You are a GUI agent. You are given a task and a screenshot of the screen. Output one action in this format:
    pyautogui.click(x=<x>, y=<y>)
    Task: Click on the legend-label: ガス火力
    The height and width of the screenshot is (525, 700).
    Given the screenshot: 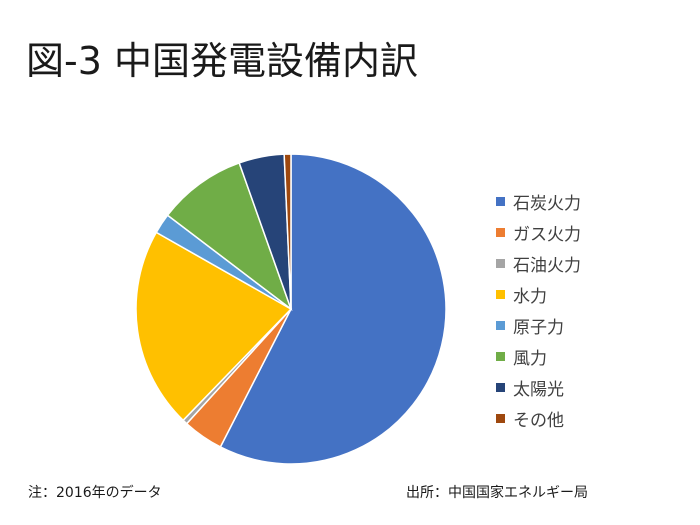 What is the action you would take?
    pyautogui.click(x=547, y=235)
    